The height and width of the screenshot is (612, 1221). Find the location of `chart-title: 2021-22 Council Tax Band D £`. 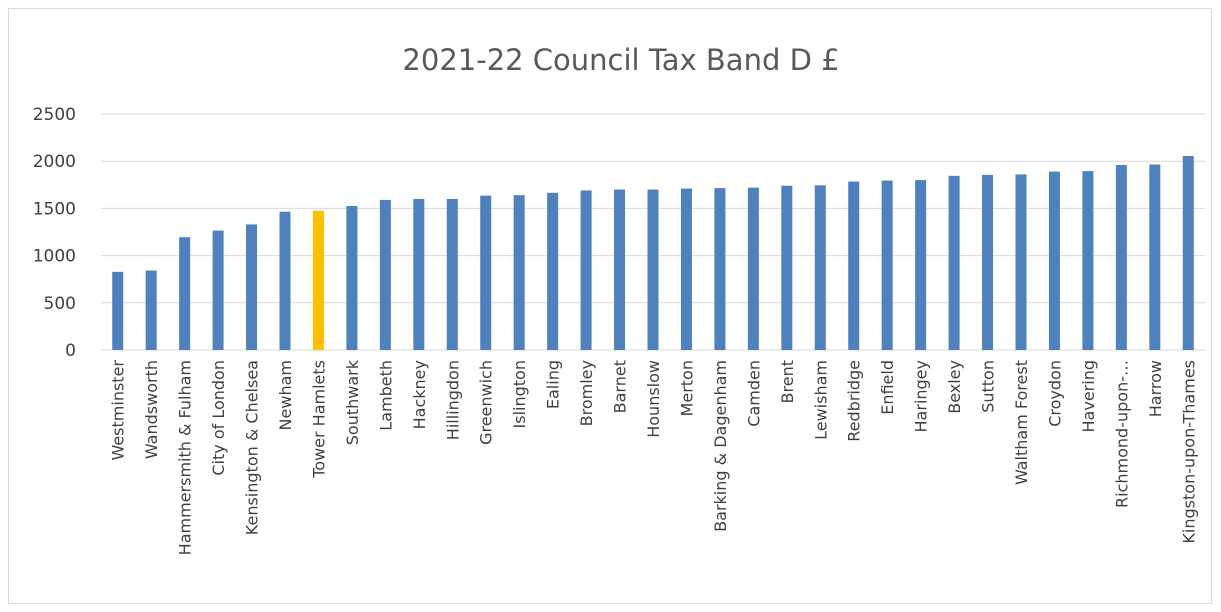

chart-title: 2021-22 Council Tax Band D £ is located at coordinates (620, 60).